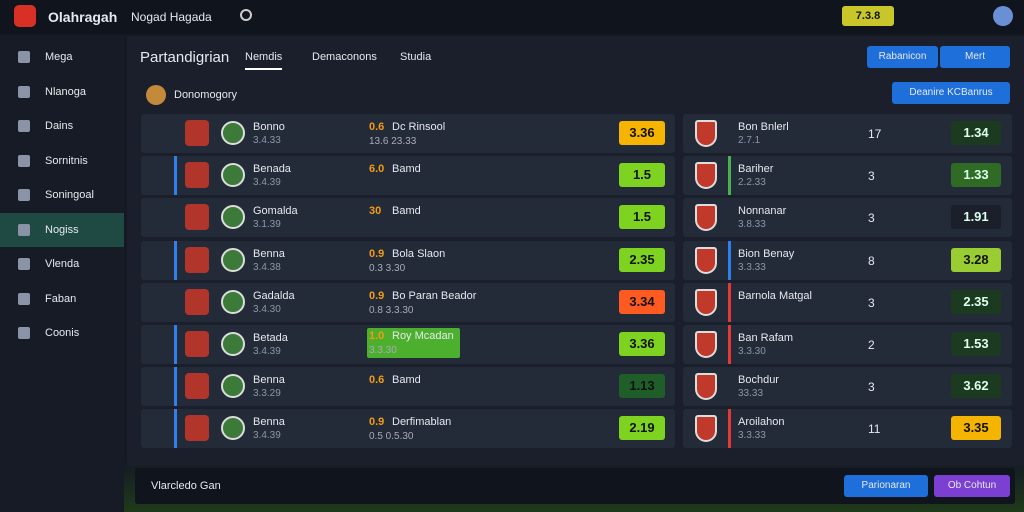 The width and height of the screenshot is (1024, 512). I want to click on odd-button: 2.19, so click(642, 428).